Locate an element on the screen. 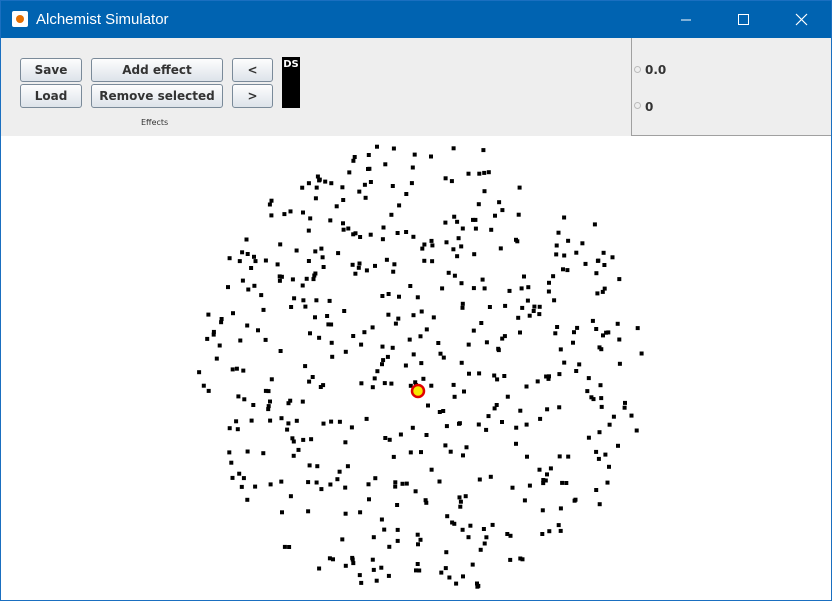 Image resolution: width=832 pixels, height=601 pixels. maximize-button is located at coordinates (743, 19).